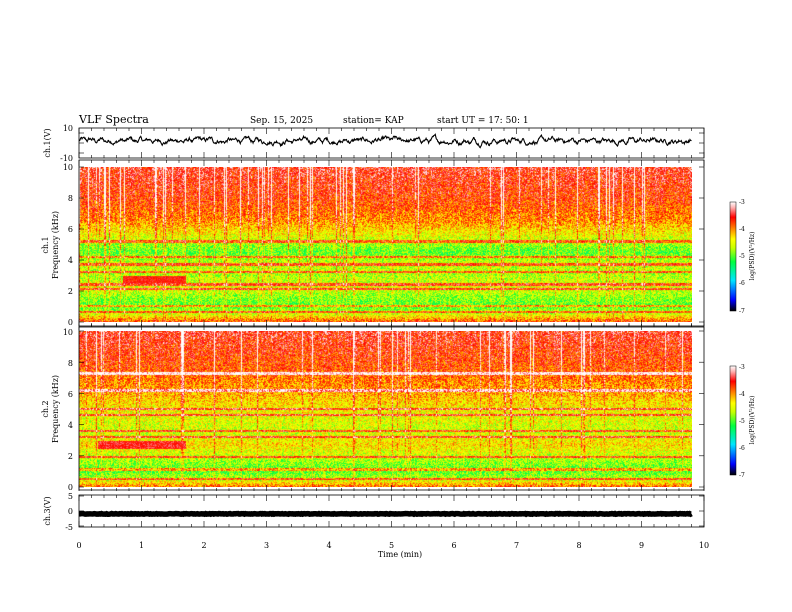  I want to click on ch3-waveform-ticks, so click(391, 511).